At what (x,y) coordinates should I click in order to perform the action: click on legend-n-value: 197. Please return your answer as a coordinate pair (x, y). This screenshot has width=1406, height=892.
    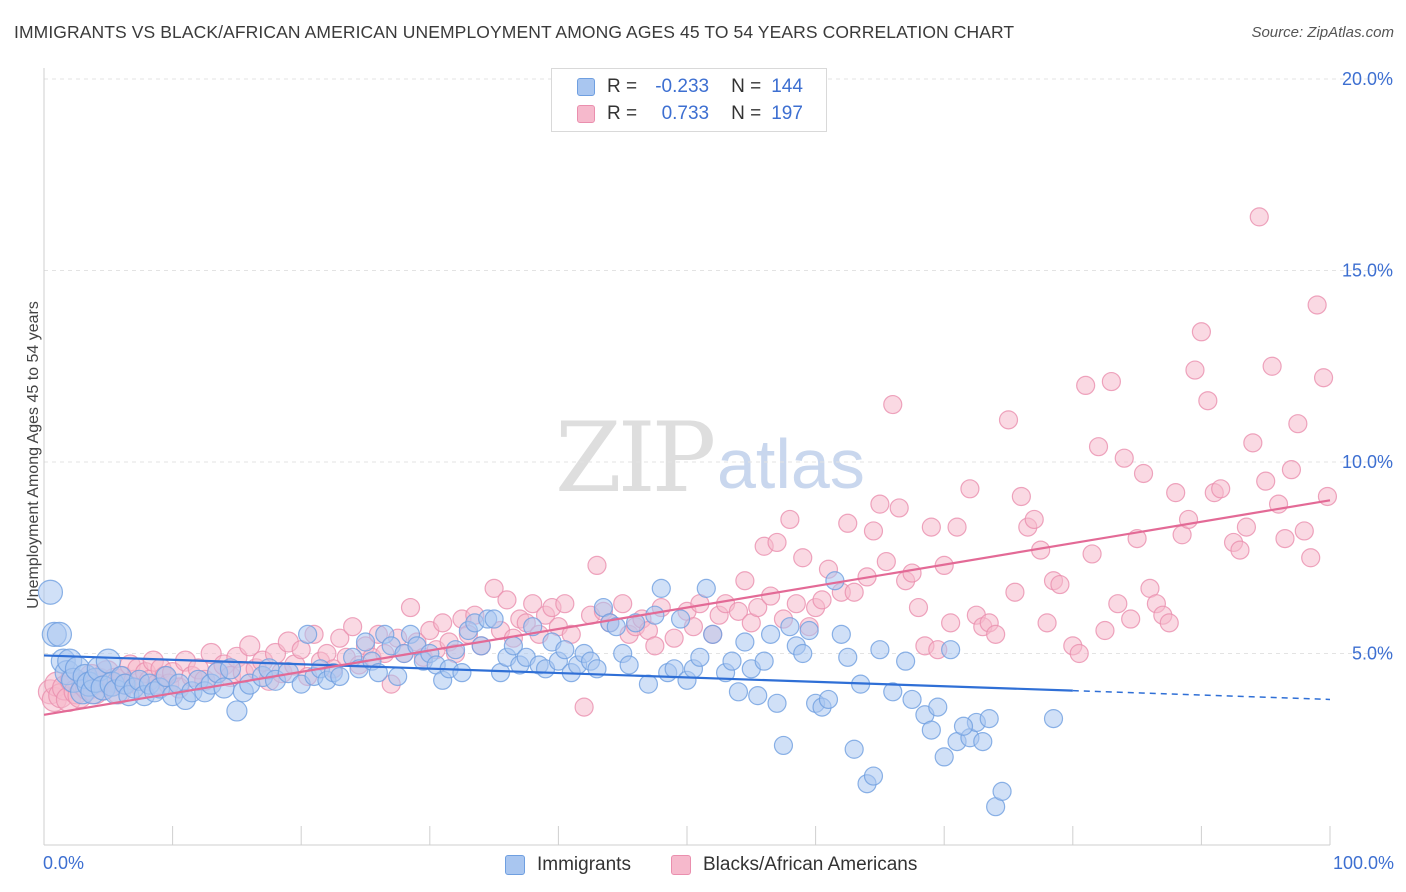
    Looking at the image, I should click on (787, 113).